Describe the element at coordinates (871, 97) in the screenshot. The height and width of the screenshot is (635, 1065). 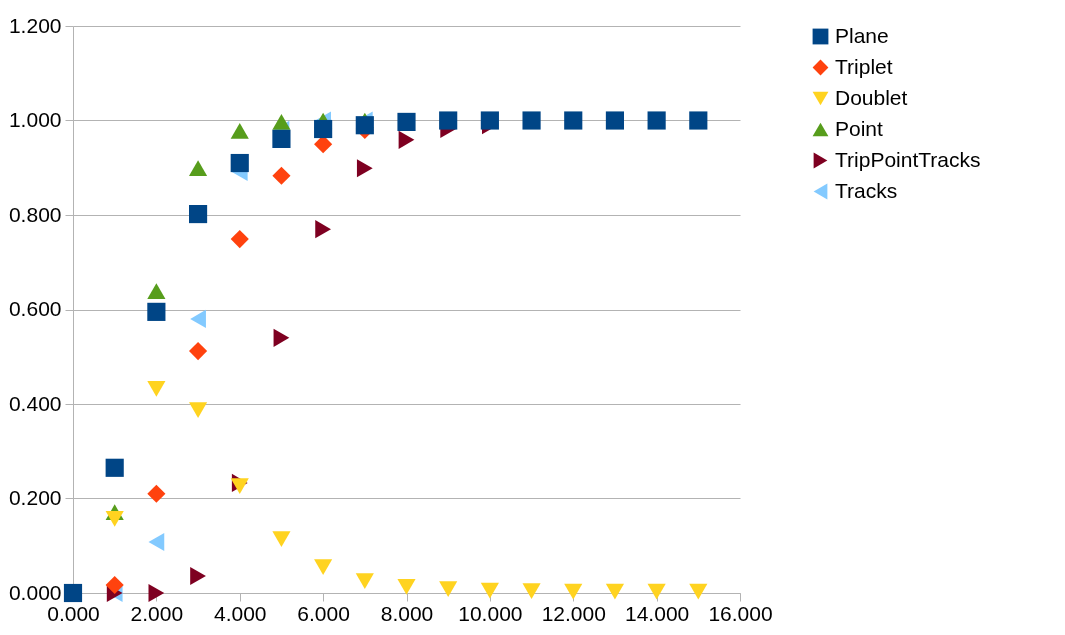
I see `legend-label: Doublet` at that location.